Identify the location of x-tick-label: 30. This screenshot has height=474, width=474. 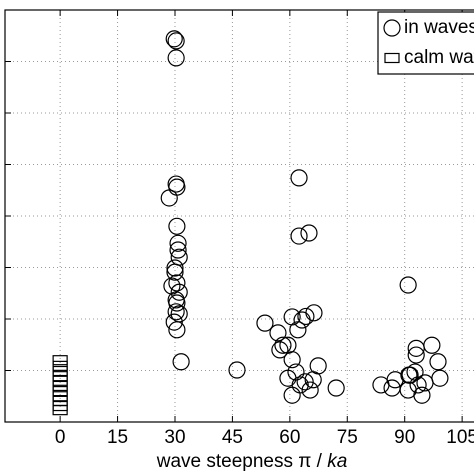
(174, 437).